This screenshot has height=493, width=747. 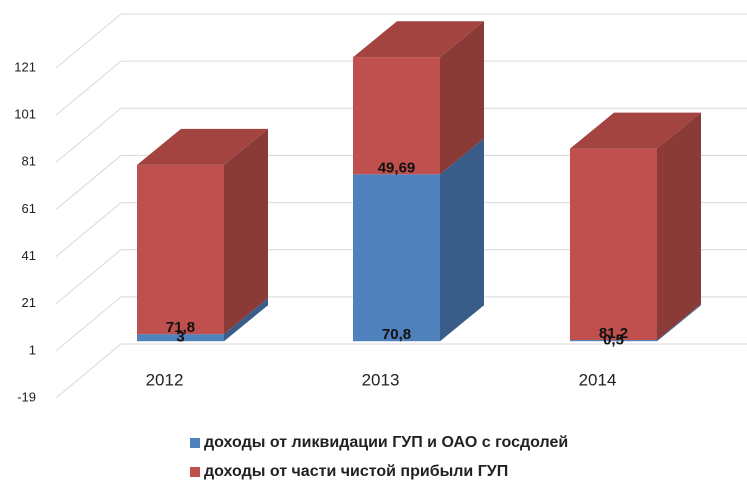 I want to click on y-tick-label: 81, so click(x=29, y=161).